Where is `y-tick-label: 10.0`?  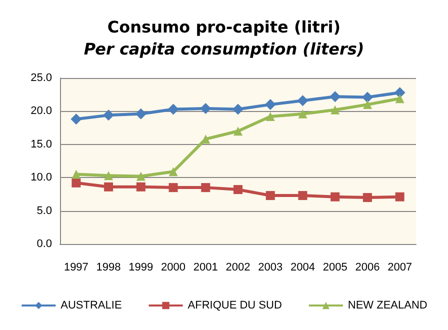
y-tick-label: 10.0 is located at coordinates (41, 178).